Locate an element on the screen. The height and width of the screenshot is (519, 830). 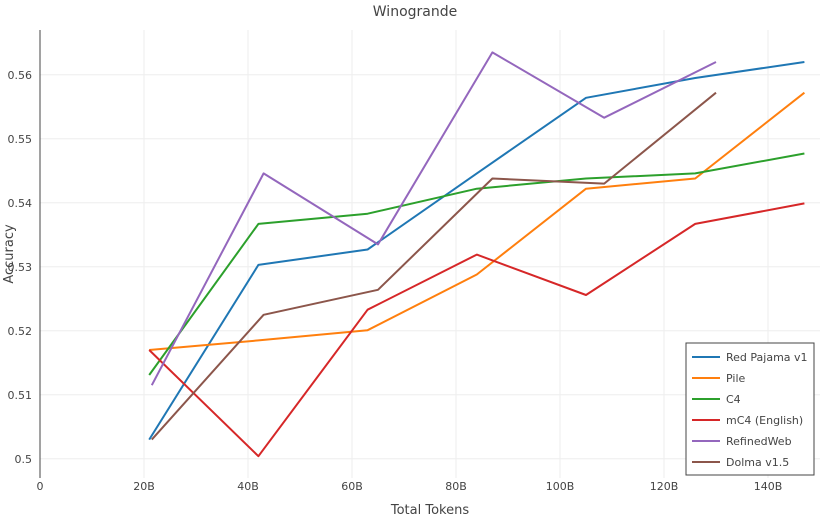
x-axis-title: Total Tokens is located at coordinates (429, 510).